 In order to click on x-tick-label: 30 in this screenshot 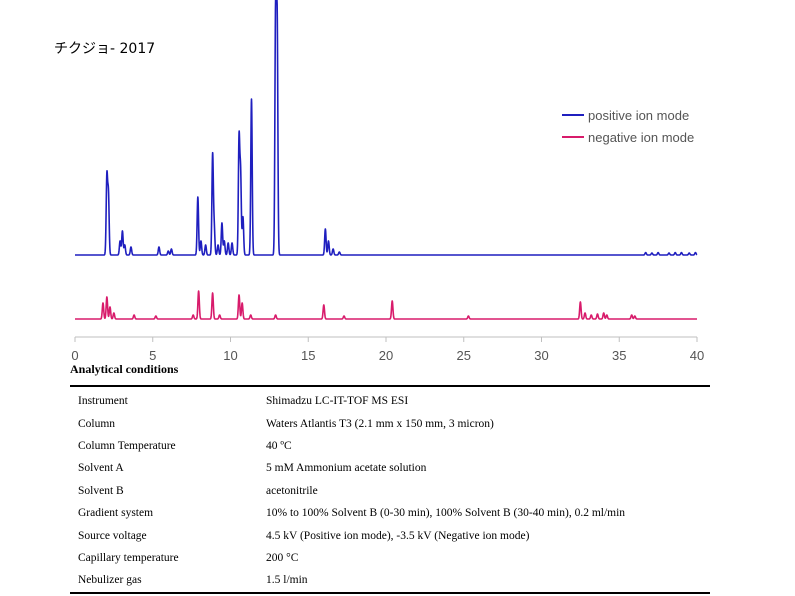, I will do `click(541, 355)`.